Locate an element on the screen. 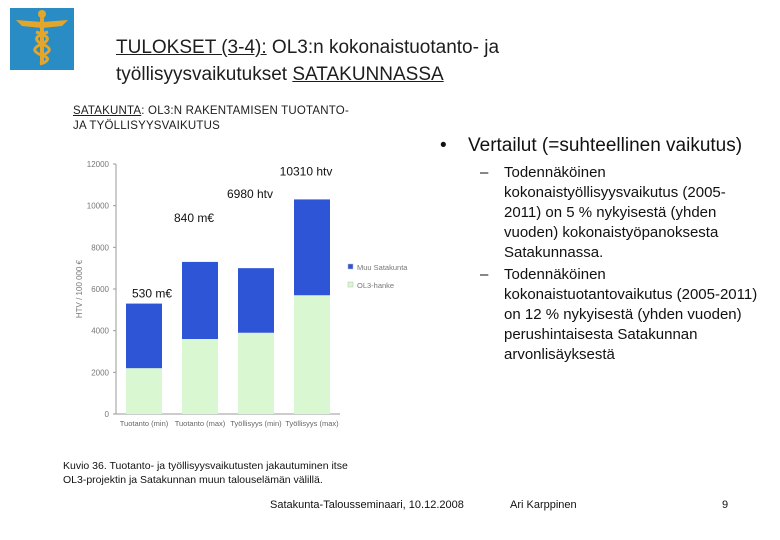  chart-heading-line1: : OL3:N RAKENTAMISEN TUOTANTO- is located at coordinates (245, 111).